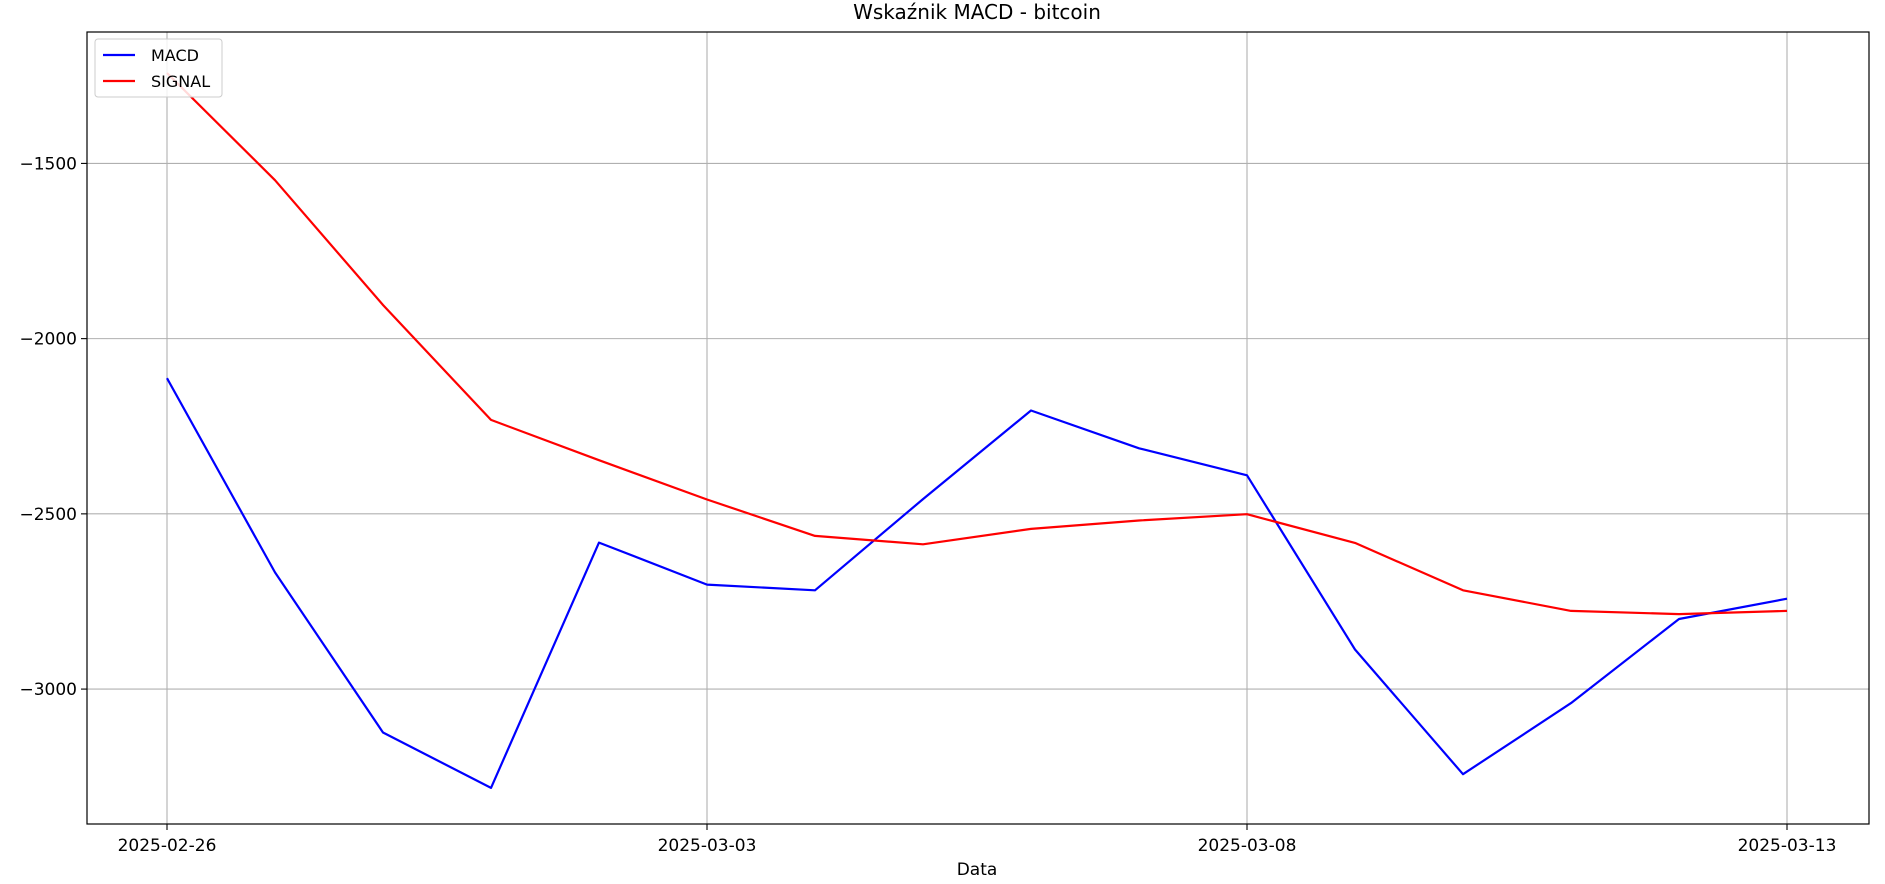  I want to click on x-axis-label: Data, so click(977, 870).